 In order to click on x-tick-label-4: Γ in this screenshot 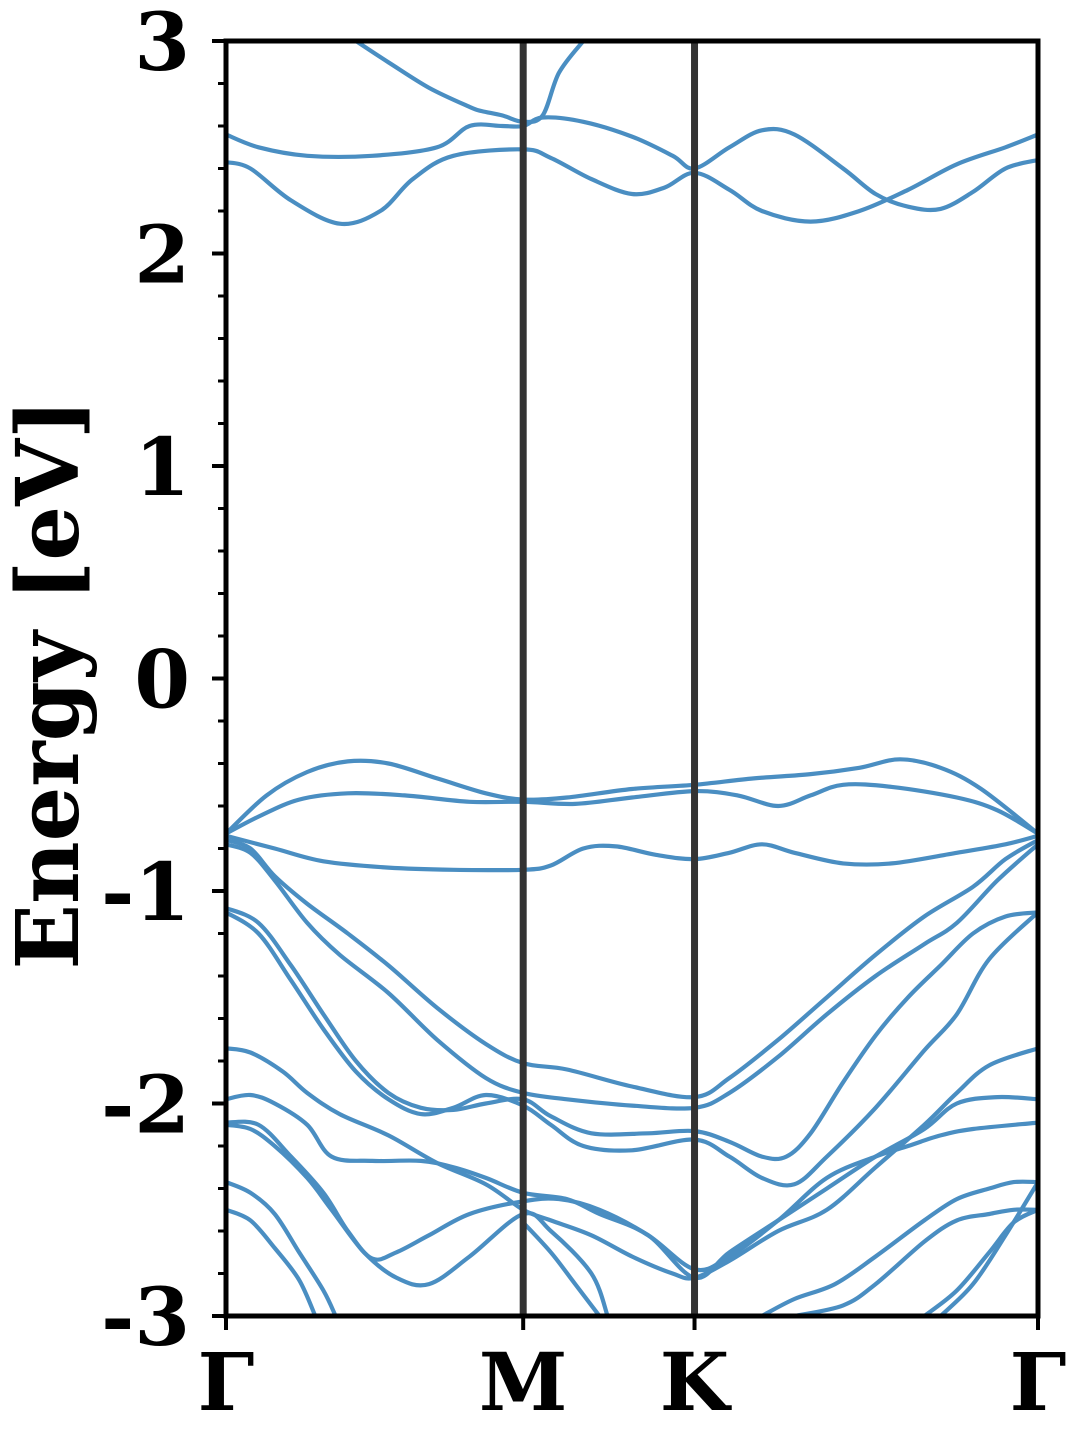, I will do `click(1038, 1382)`.